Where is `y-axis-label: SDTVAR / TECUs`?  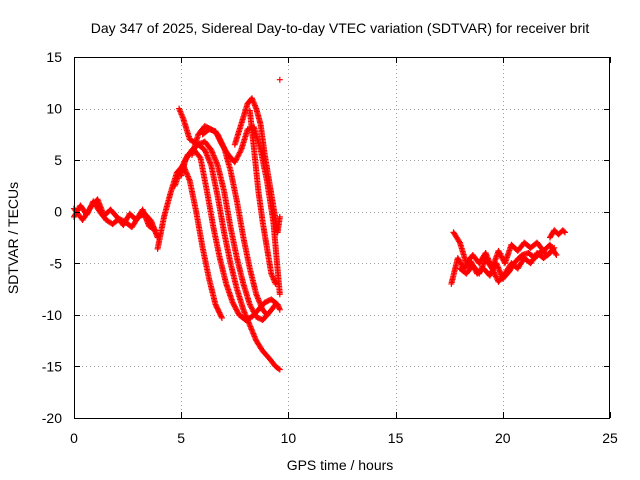 y-axis-label: SDTVAR / TECUs is located at coordinates (13, 238).